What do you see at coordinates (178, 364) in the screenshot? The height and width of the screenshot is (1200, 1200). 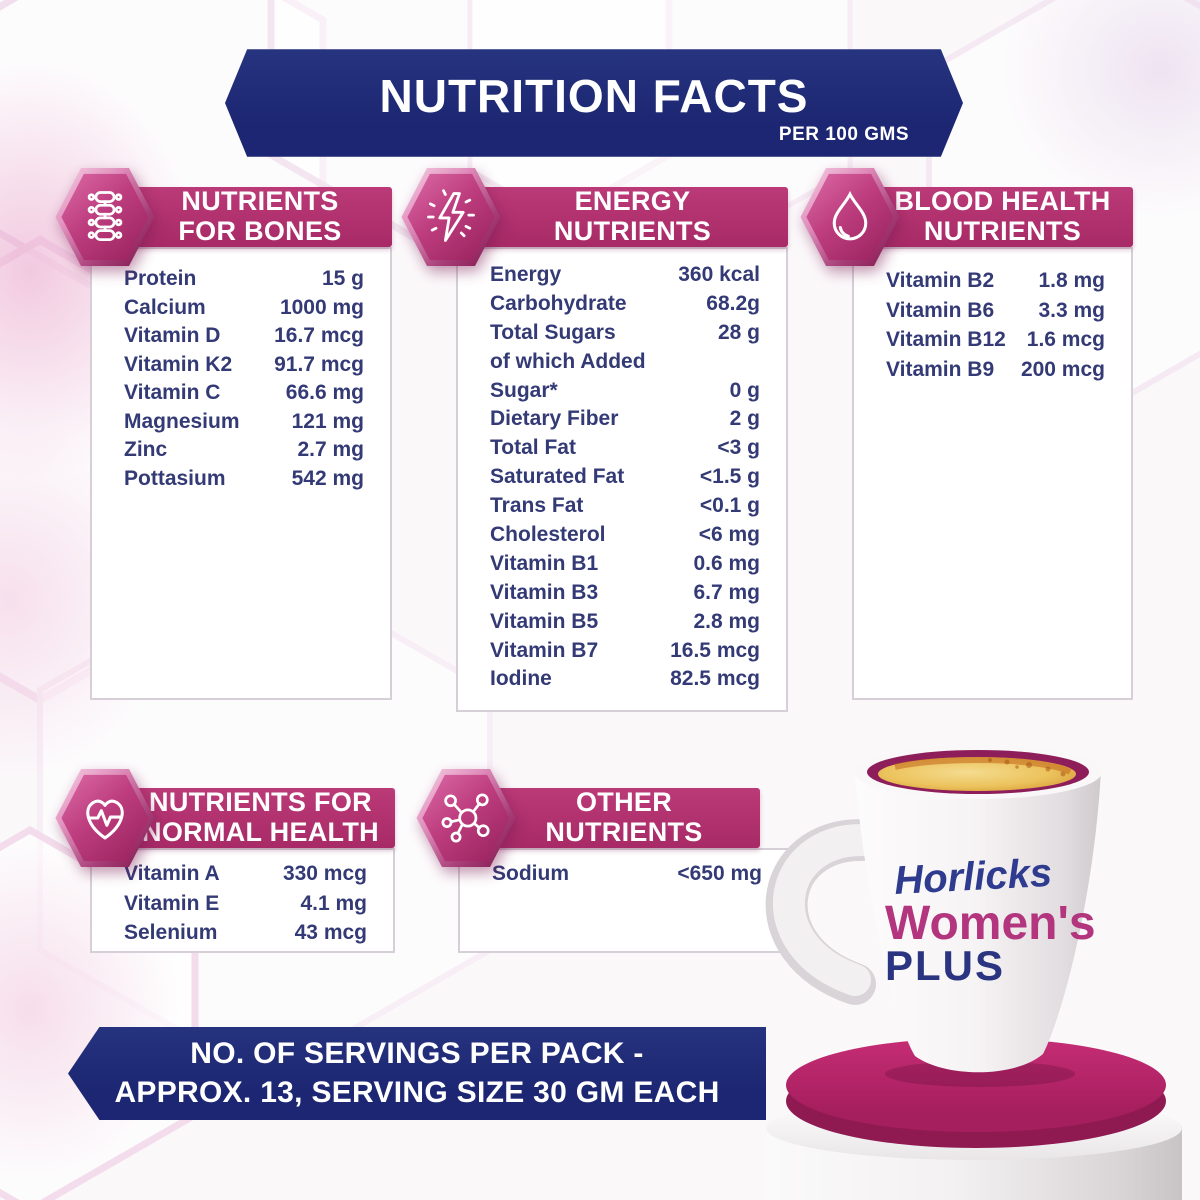 I see `nutrient-label: Vitamin K2` at bounding box center [178, 364].